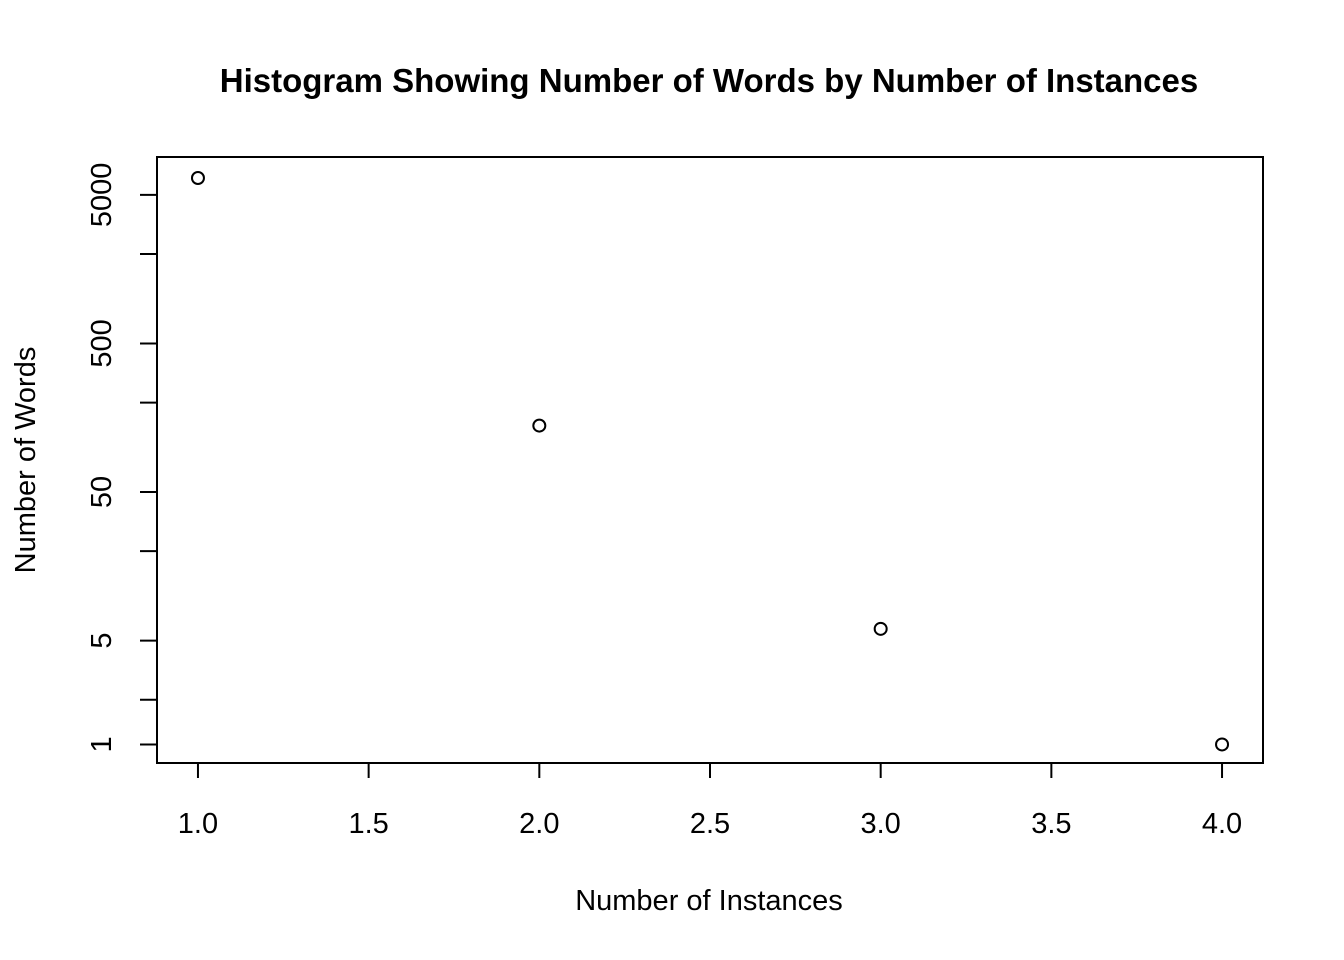 This screenshot has width=1344, height=960. I want to click on y-tick-label: 1, so click(102, 744).